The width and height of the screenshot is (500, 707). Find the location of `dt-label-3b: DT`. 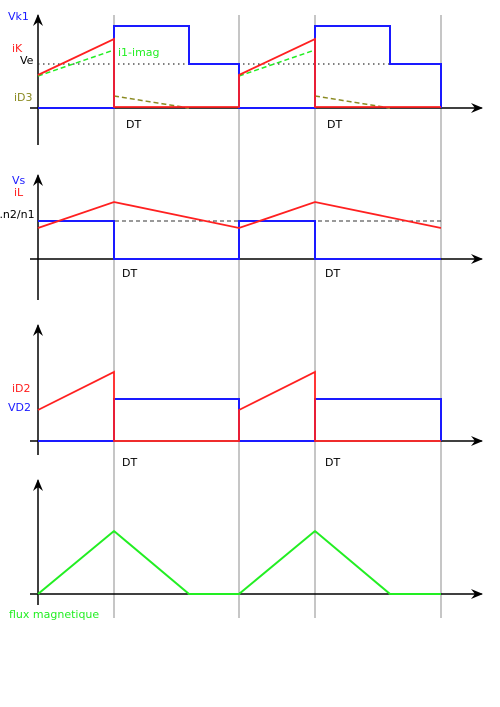

dt-label-3b: DT is located at coordinates (332, 462).